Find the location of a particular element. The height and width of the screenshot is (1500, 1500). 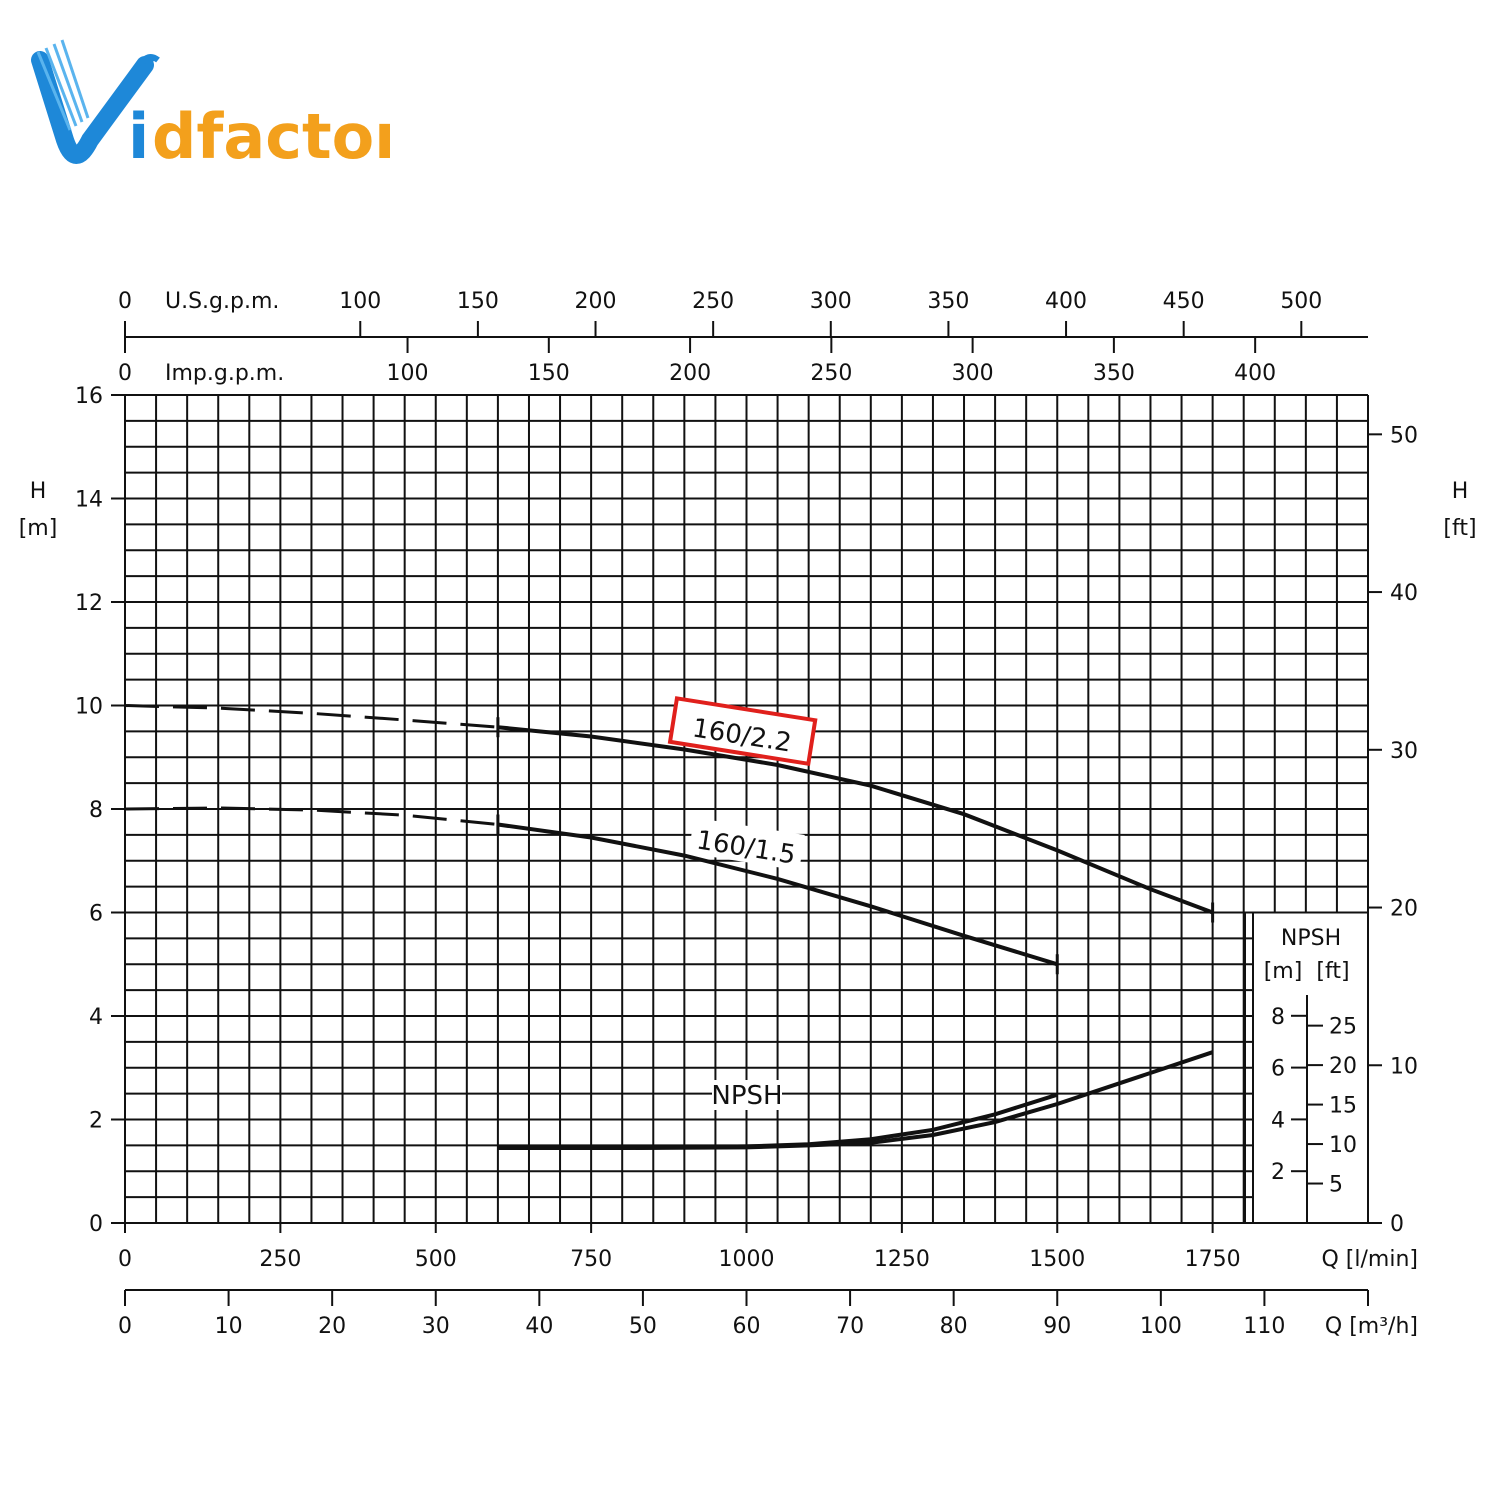

x-m3h-tick-label: 50 is located at coordinates (643, 1326).